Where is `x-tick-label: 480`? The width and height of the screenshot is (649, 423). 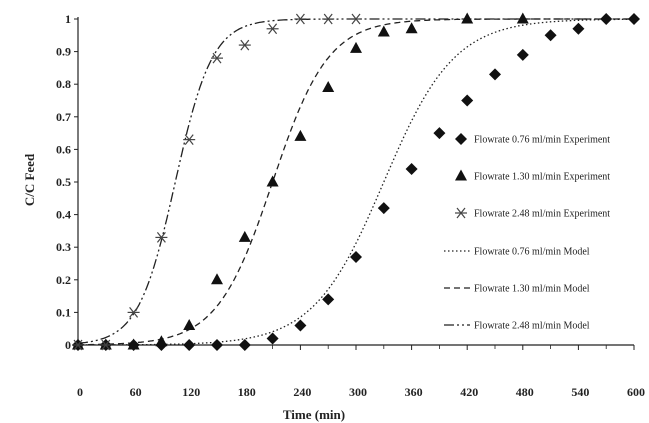 x-tick-label: 480 is located at coordinates (525, 392).